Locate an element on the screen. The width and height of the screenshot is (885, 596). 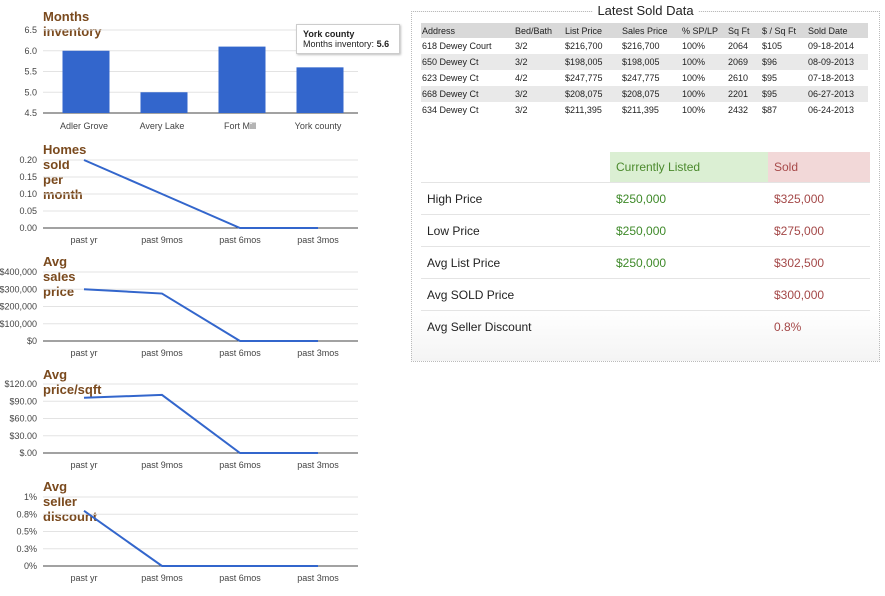
y-tick-label: 0.15 is located at coordinates (28, 177).